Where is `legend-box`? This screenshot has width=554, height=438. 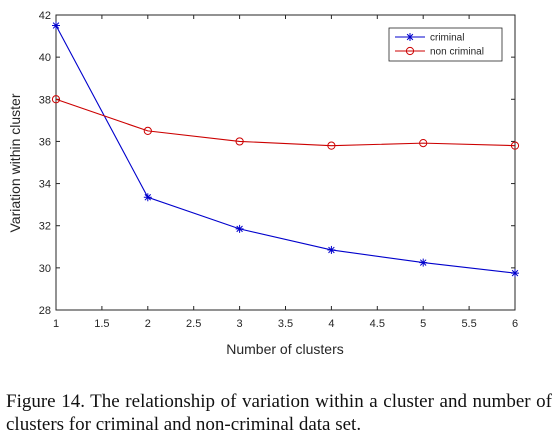 legend-box is located at coordinates (445, 44).